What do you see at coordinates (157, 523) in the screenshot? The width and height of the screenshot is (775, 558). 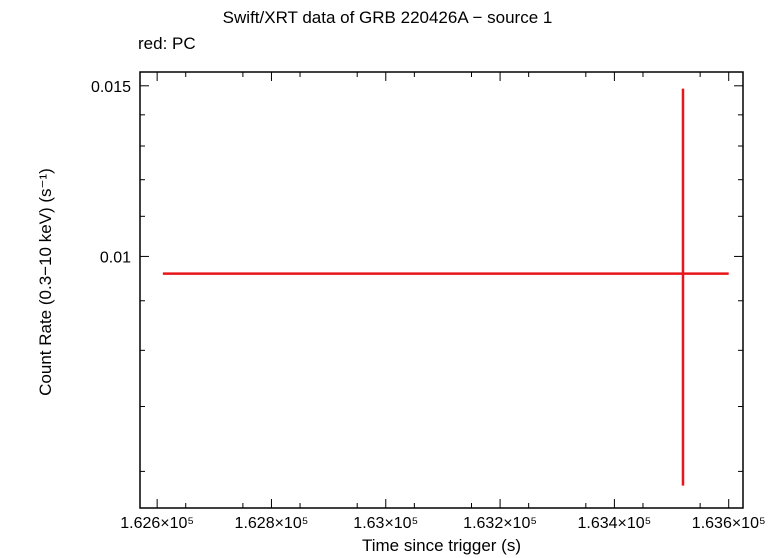 I see `x-tick-label: 1.626×10⁵` at bounding box center [157, 523].